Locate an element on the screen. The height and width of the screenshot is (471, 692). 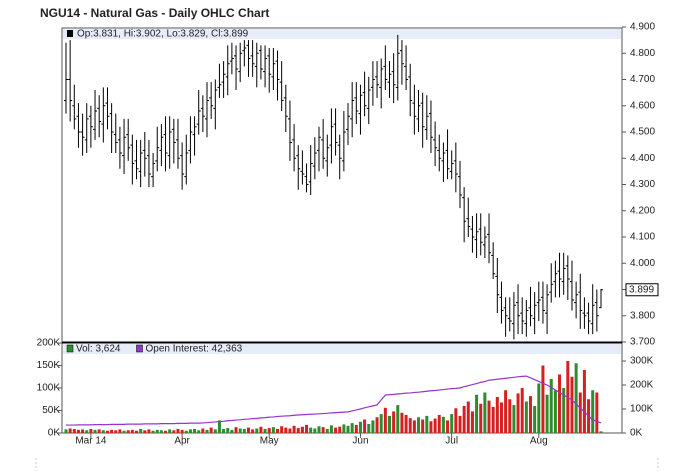
y-tick-label: 4.300 is located at coordinates (642, 184).